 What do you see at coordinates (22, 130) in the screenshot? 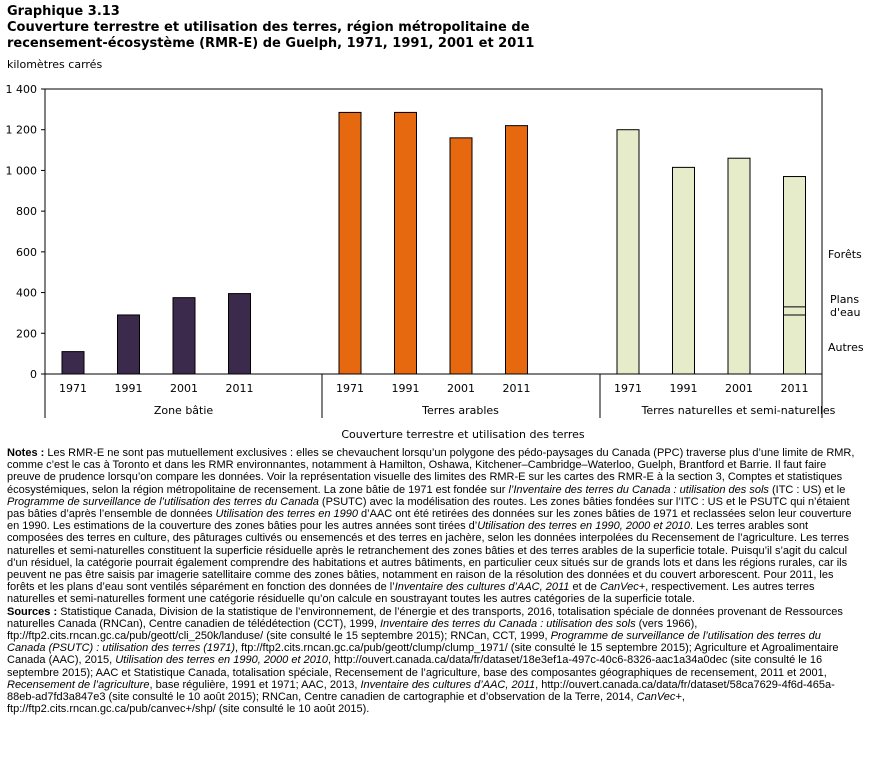
I see `y-tick-label: 1 200` at bounding box center [22, 130].